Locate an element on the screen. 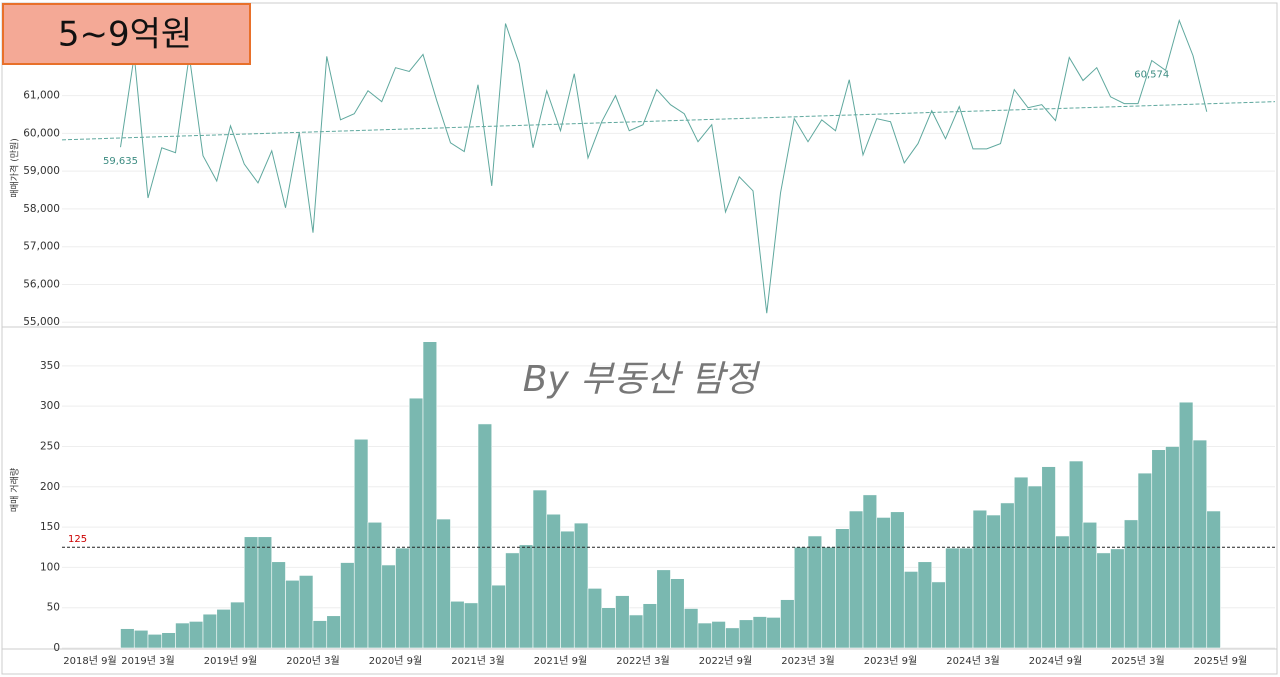 Image resolution: width=1280 pixels, height=677 pixels. y-axis-title: 매매가격 (만원) is located at coordinates (15, 168).